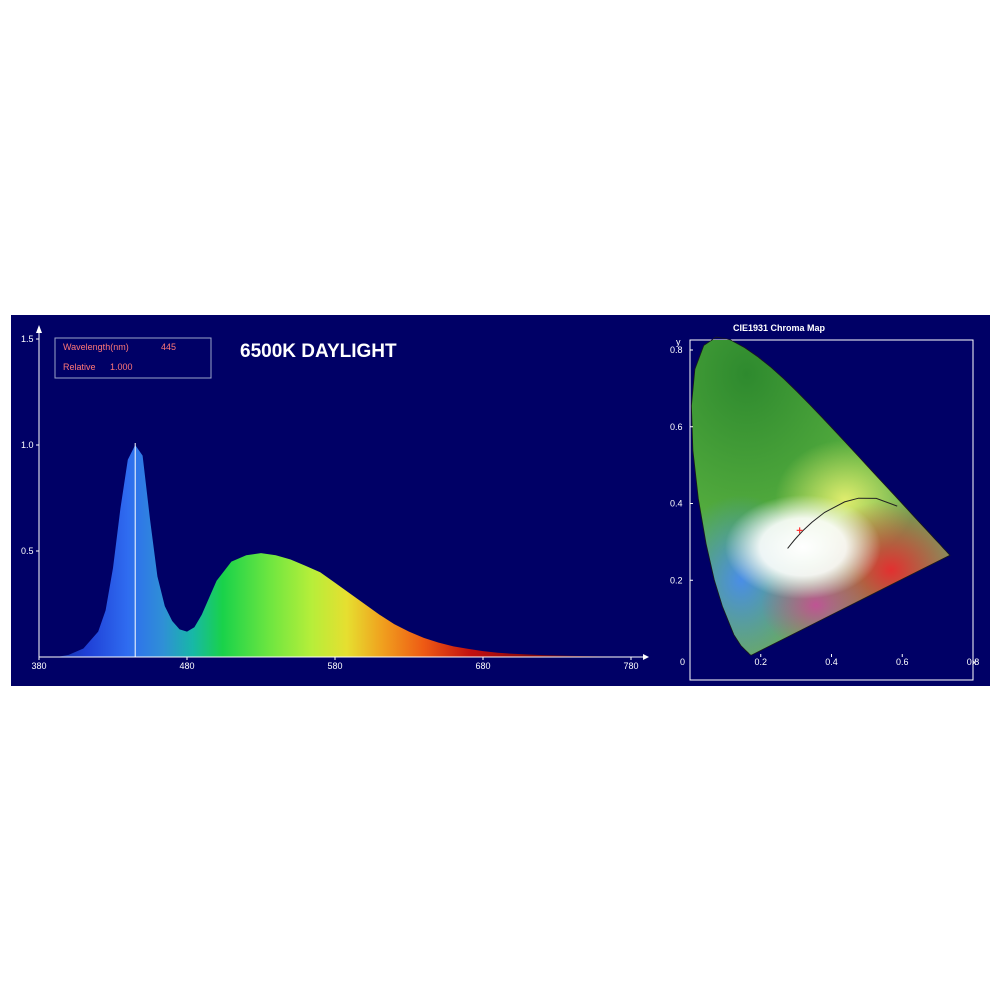  What do you see at coordinates (27, 551) in the screenshot?
I see `spectrum-y-tick-label: 0.5` at bounding box center [27, 551].